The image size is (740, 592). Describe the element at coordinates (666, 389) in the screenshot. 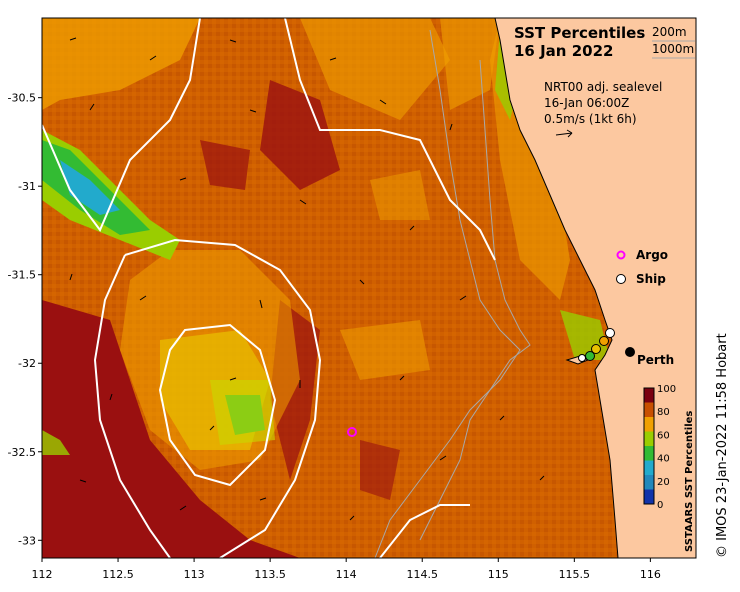

I see `colorbar-tick-label: 100` at that location.